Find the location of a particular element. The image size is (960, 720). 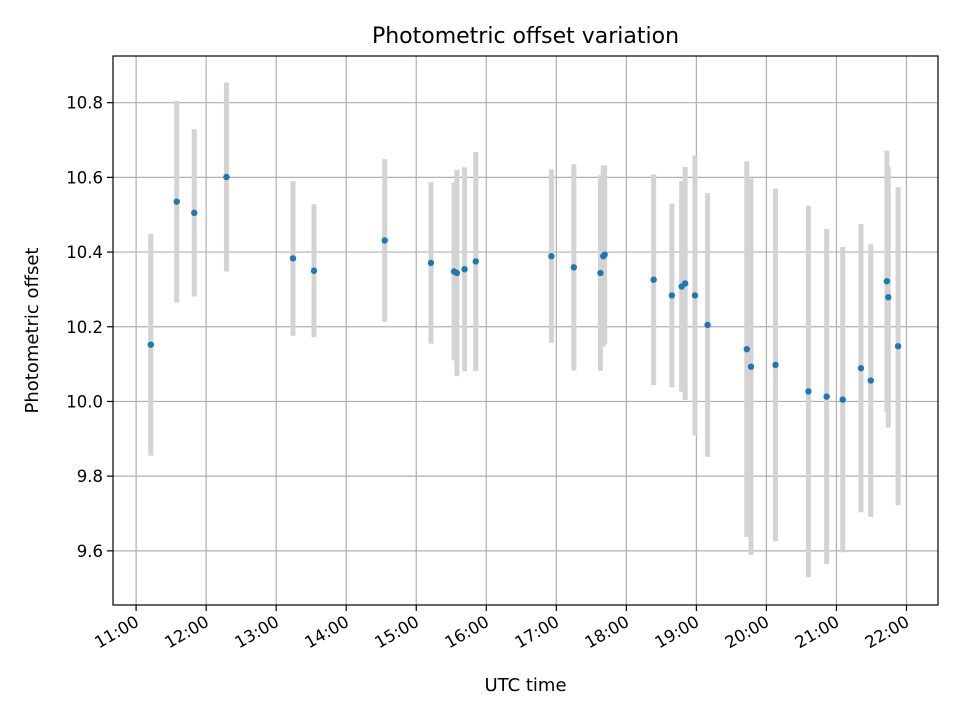

x-tick-label: 17:00 is located at coordinates (537, 632).